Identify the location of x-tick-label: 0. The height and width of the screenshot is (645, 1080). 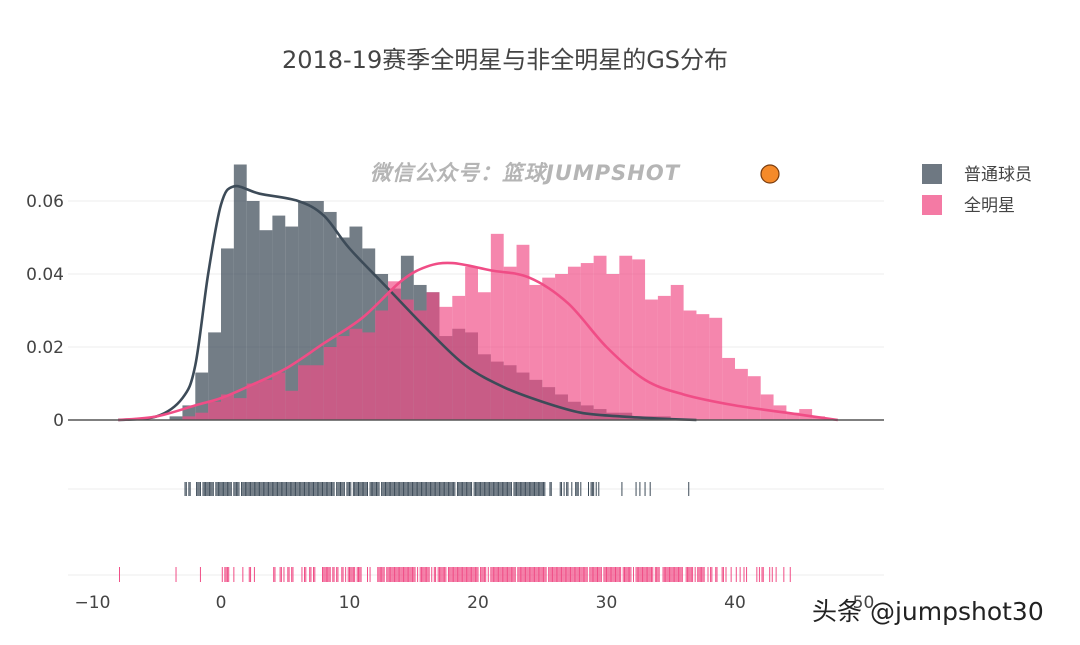
(221, 603).